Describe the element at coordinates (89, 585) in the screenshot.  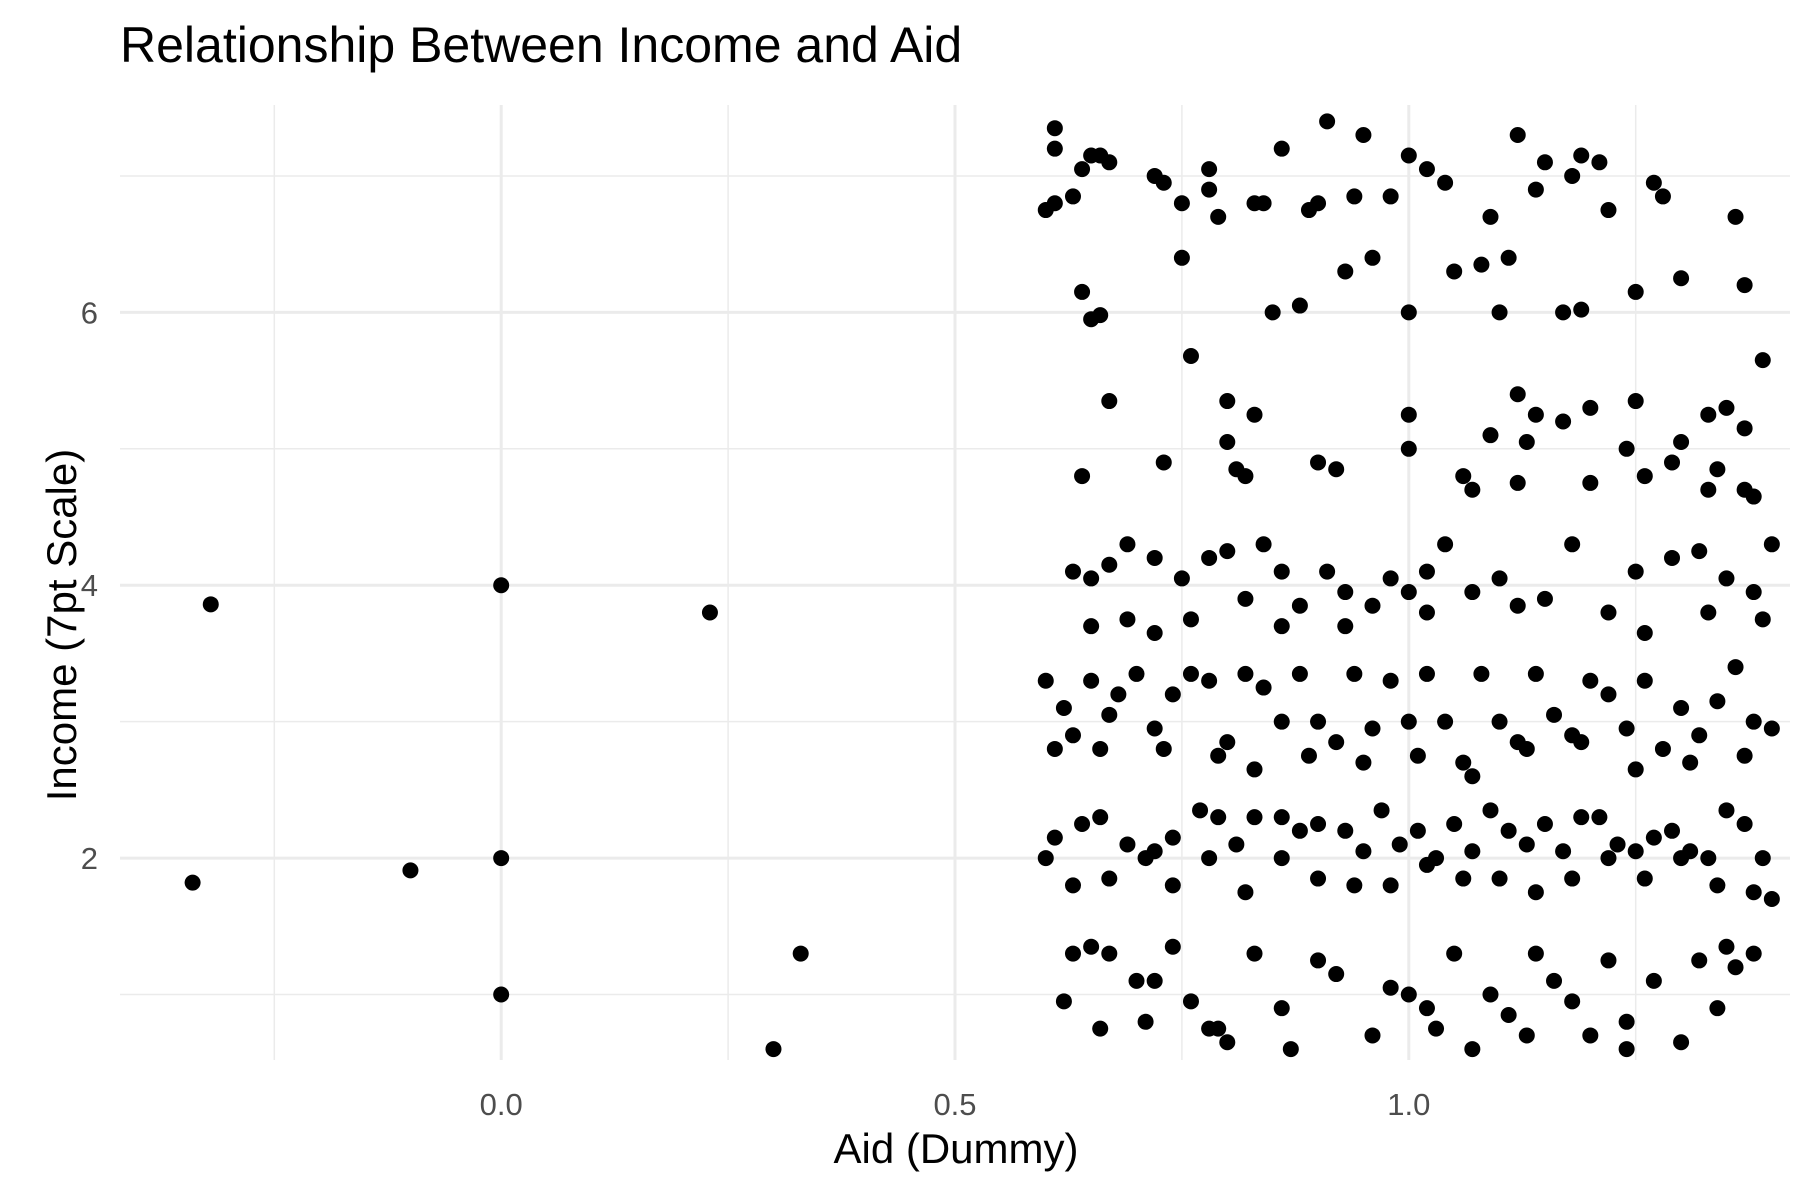
I see `y-tick-label: 4` at that location.